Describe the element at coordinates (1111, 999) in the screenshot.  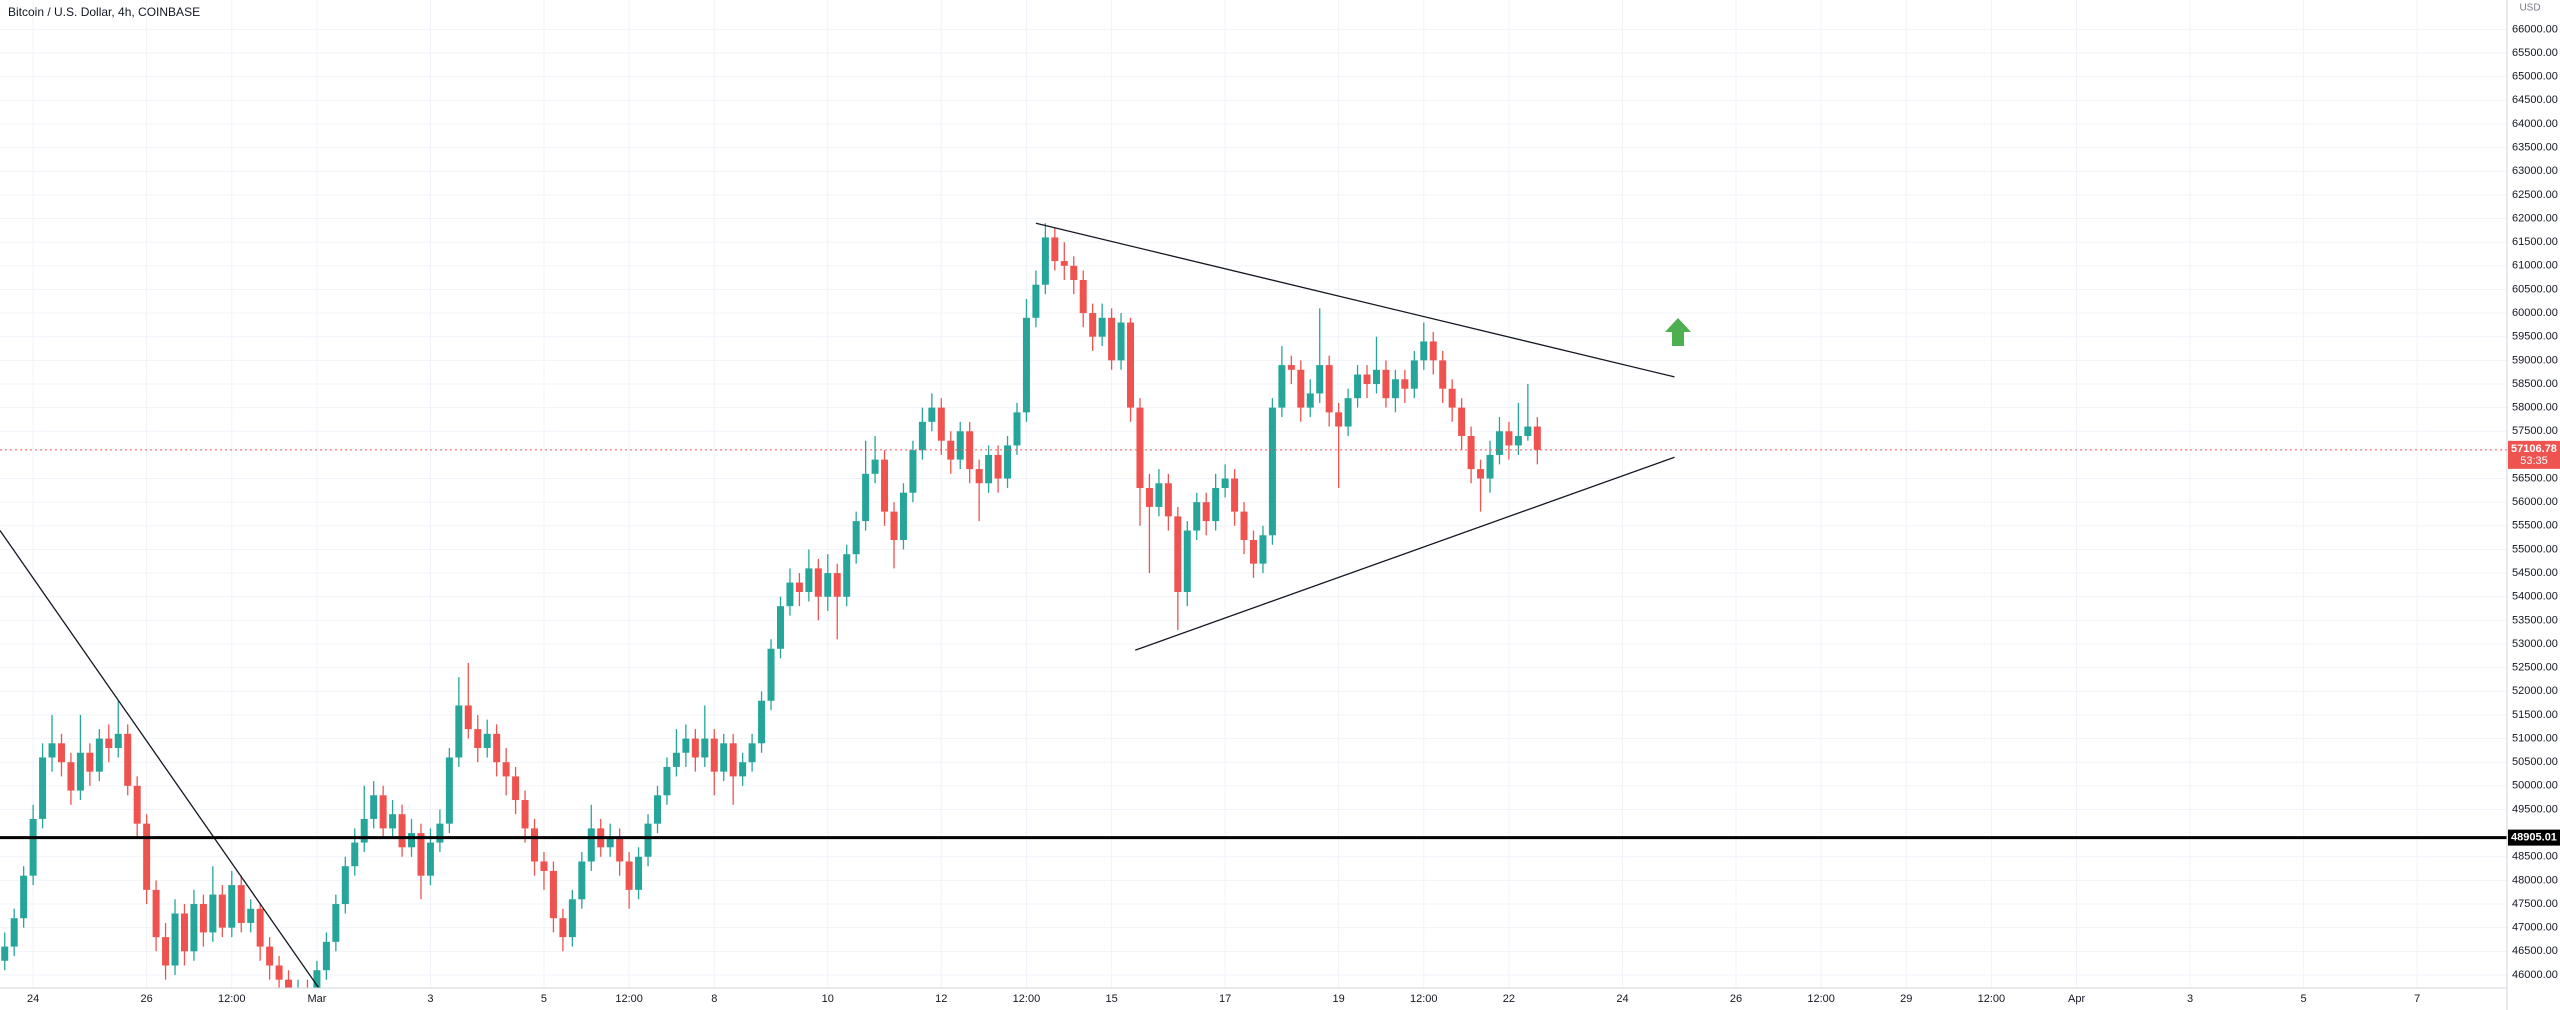
I see `x-tick-label: 15` at that location.